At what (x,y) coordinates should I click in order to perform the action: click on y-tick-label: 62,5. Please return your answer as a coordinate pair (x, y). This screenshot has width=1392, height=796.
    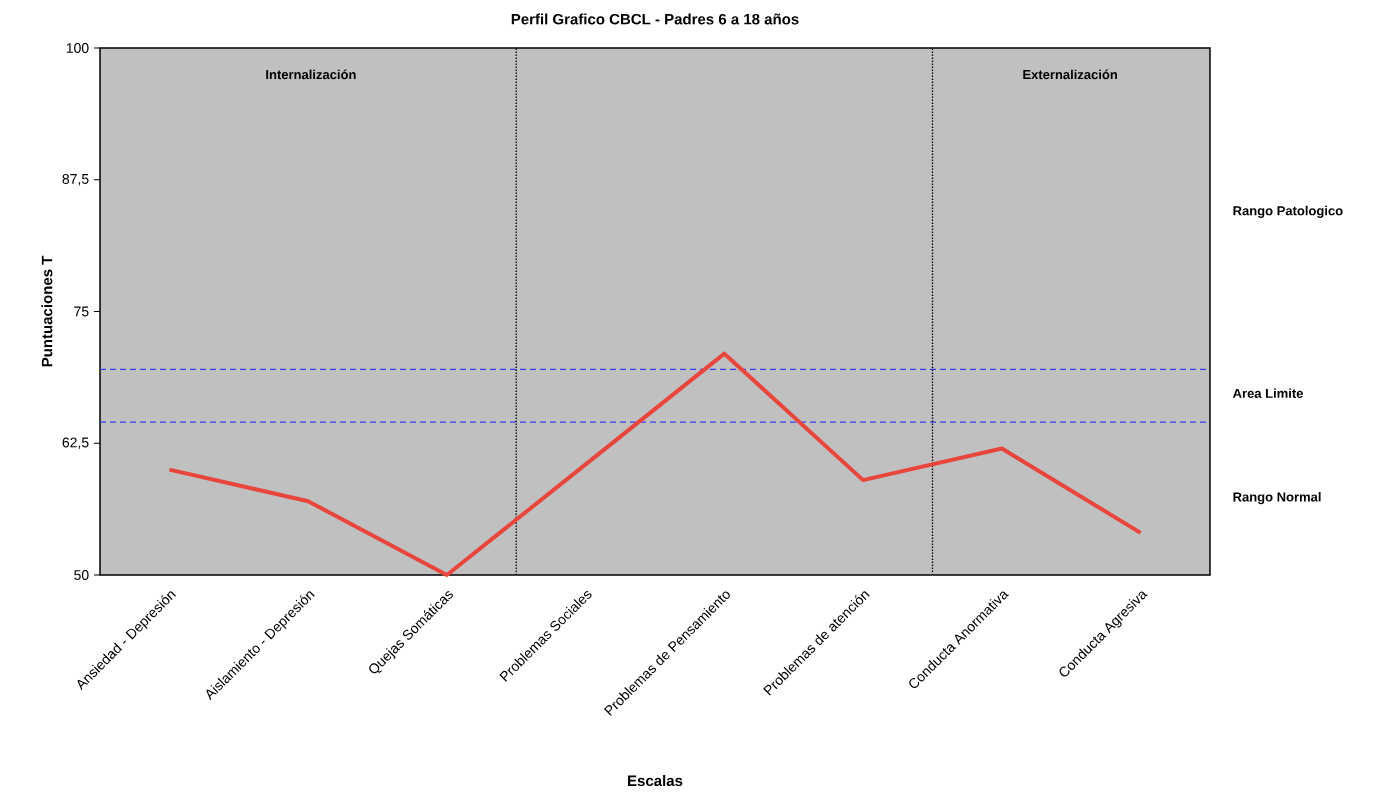
    Looking at the image, I should click on (75, 443).